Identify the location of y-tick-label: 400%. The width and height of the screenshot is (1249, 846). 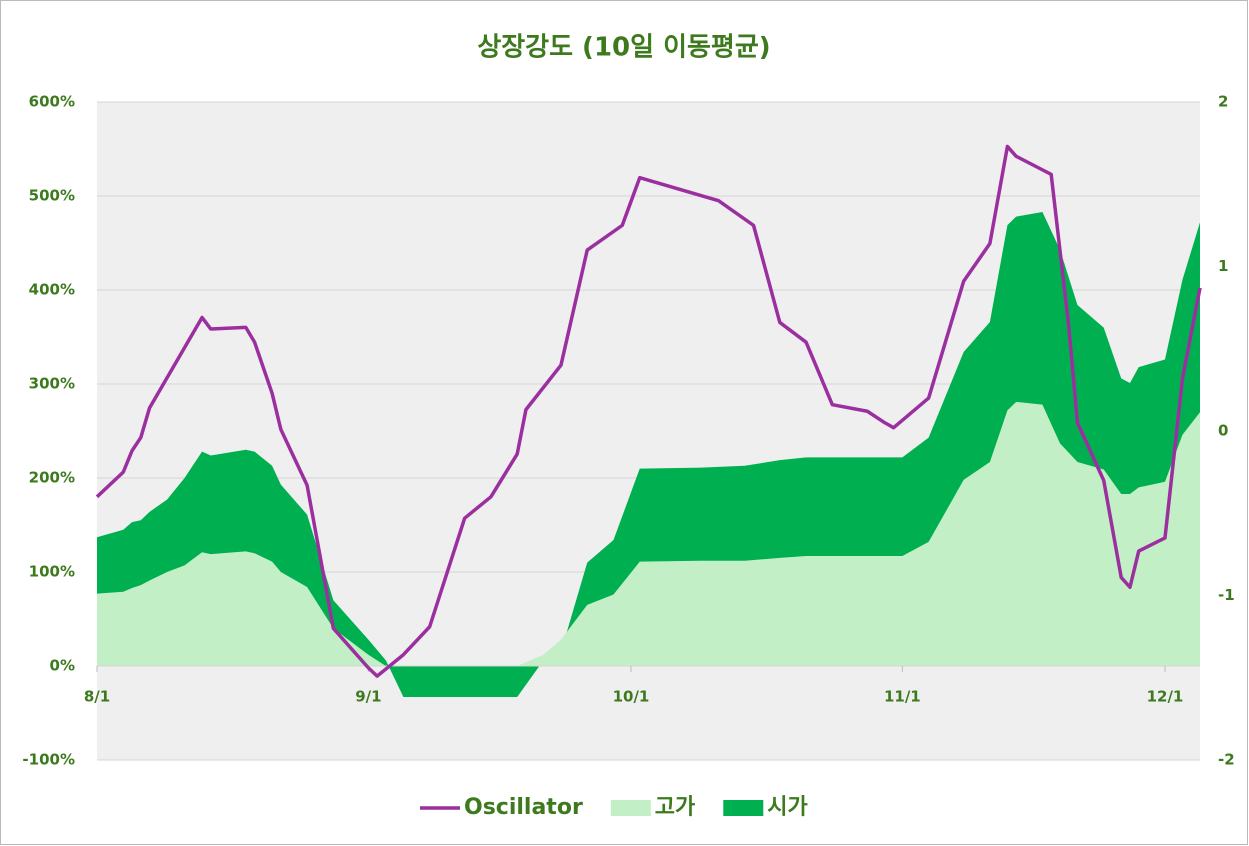
(52, 290).